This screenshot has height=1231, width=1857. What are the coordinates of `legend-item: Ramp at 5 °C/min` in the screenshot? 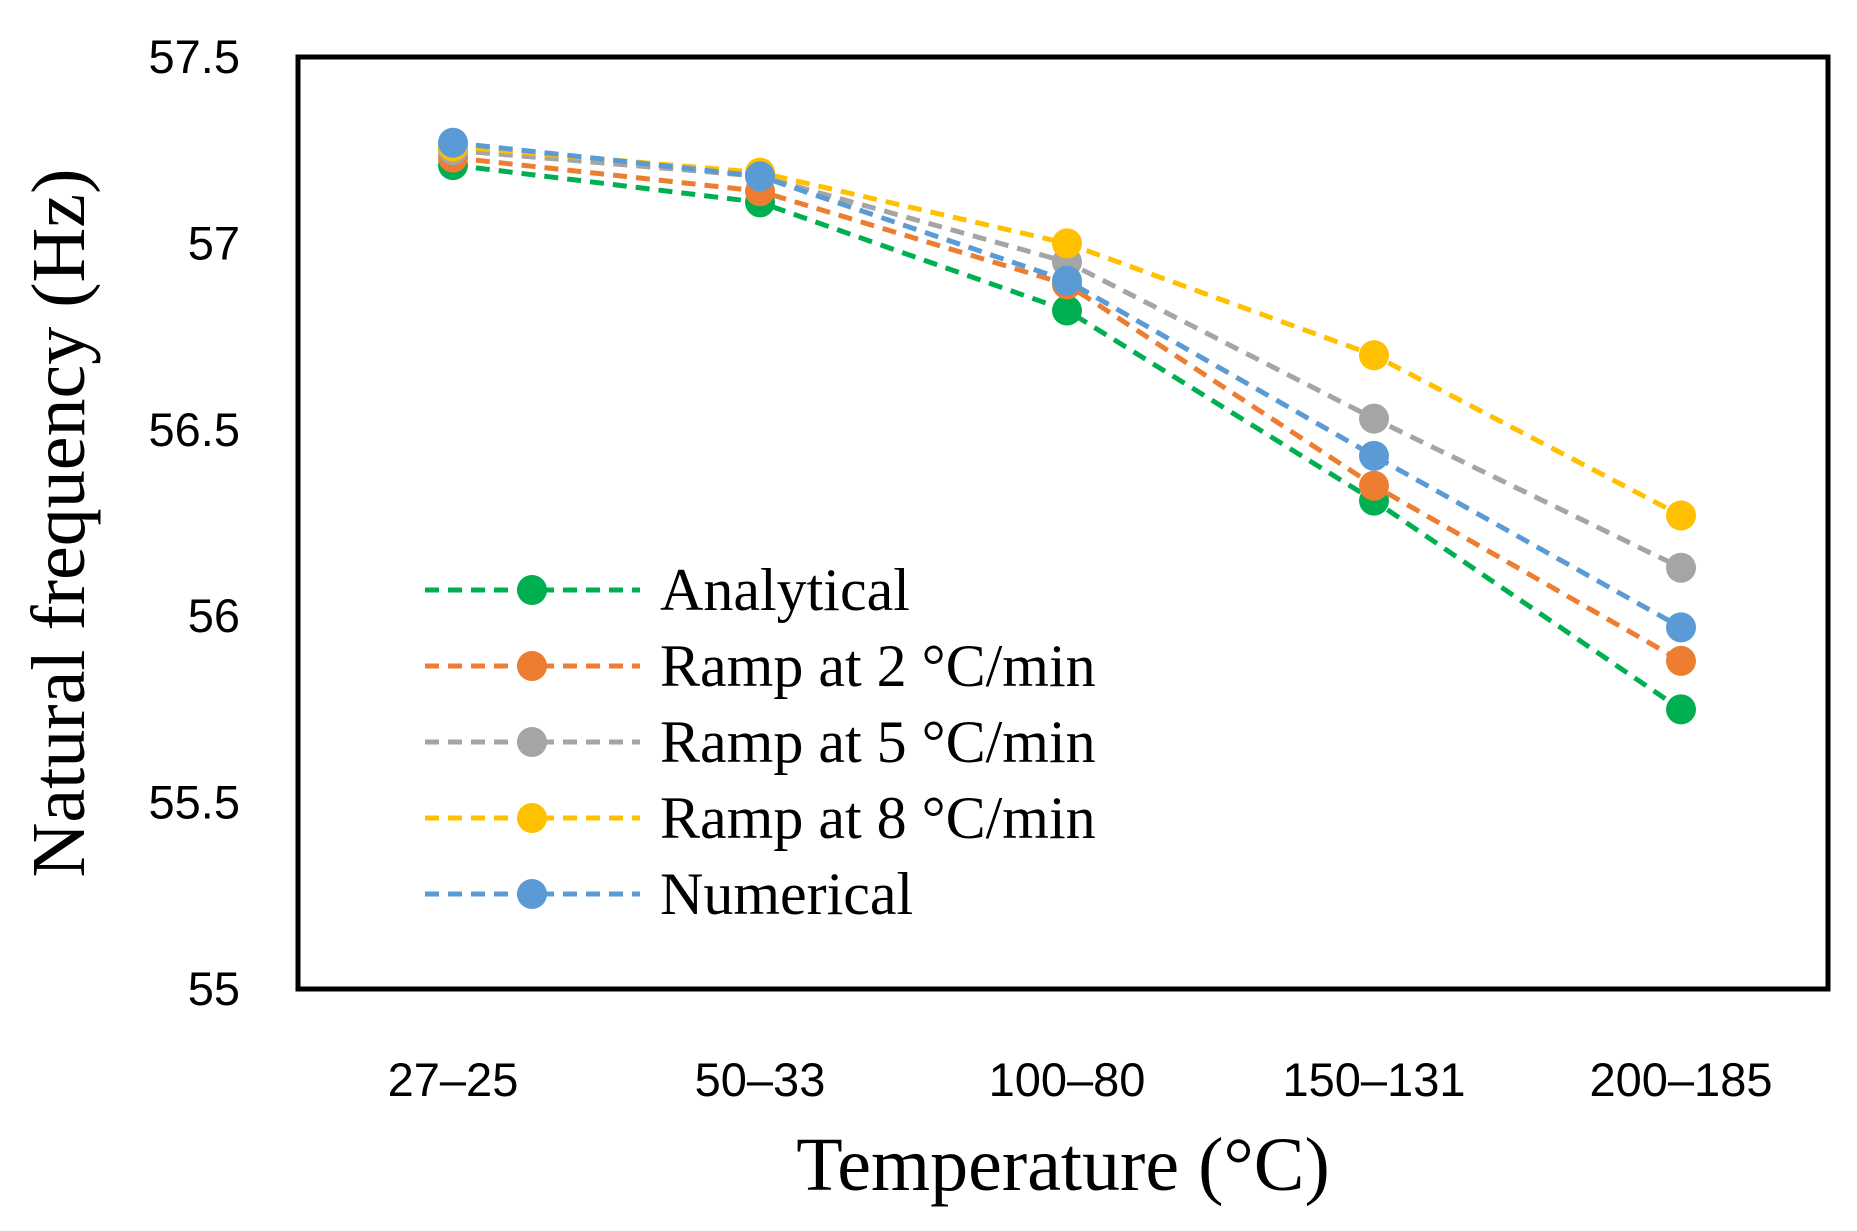 It's located at (760, 742).